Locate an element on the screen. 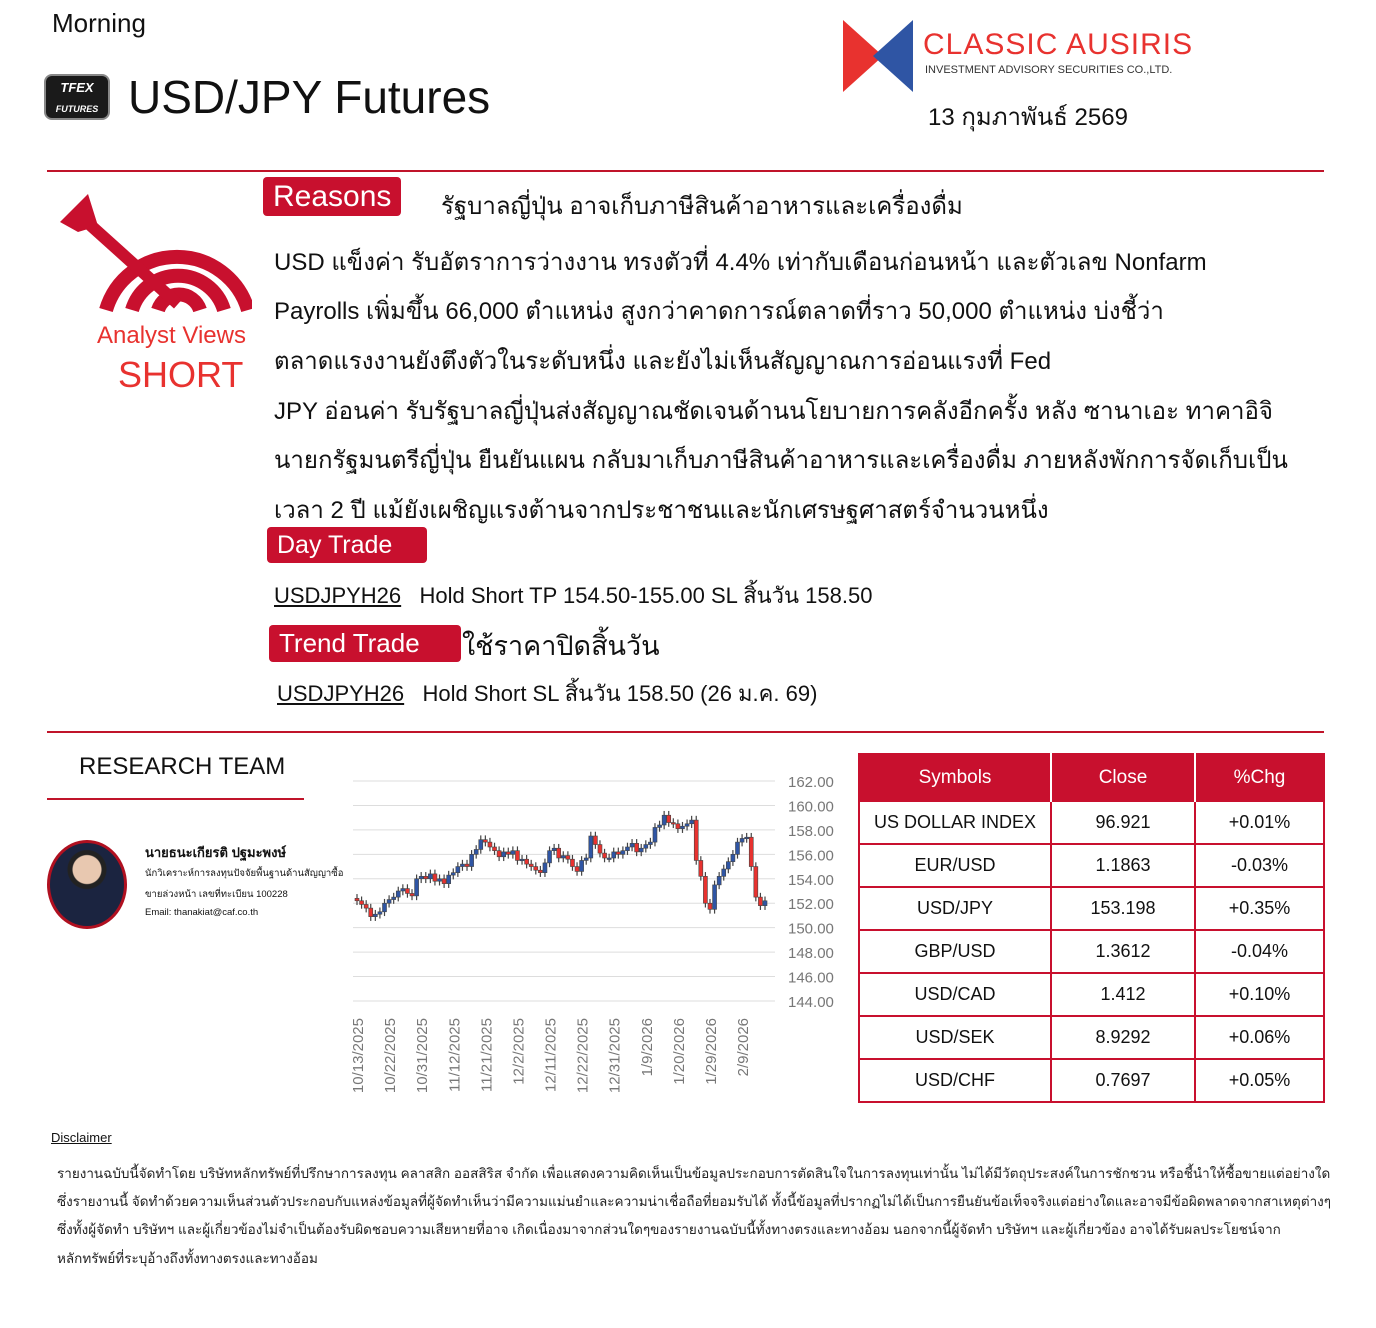 This screenshot has height=1328, width=1376. brand-subtitle: INVESTMENT ADVISORY SECURITIES CO.,LTD. is located at coordinates (1049, 70).